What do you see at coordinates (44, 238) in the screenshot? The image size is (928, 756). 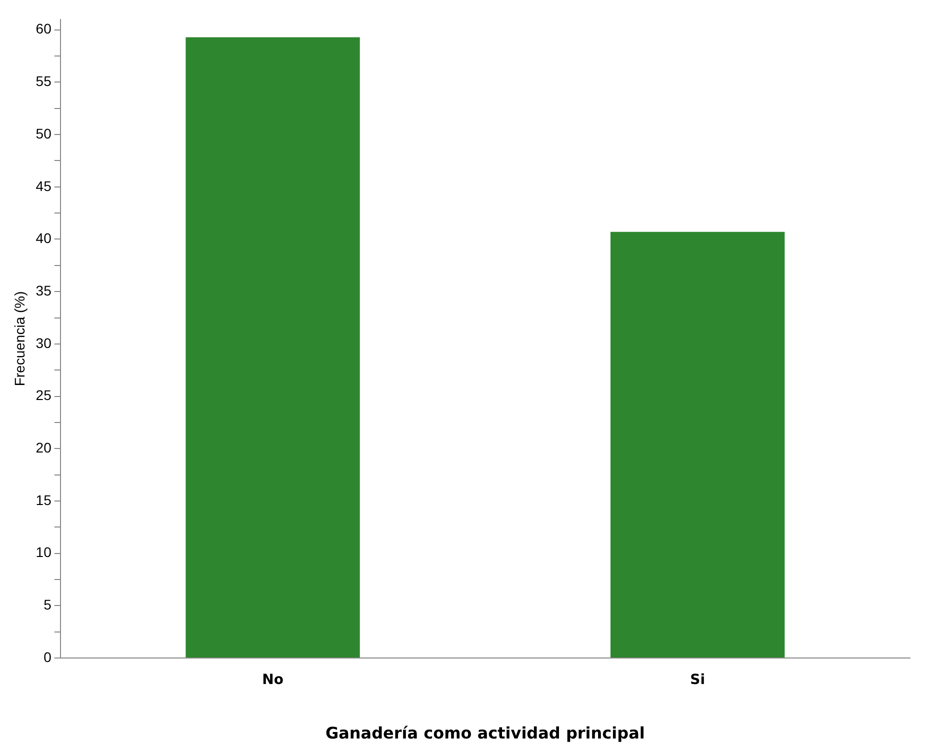 I see `y-tick-label: 40` at bounding box center [44, 238].